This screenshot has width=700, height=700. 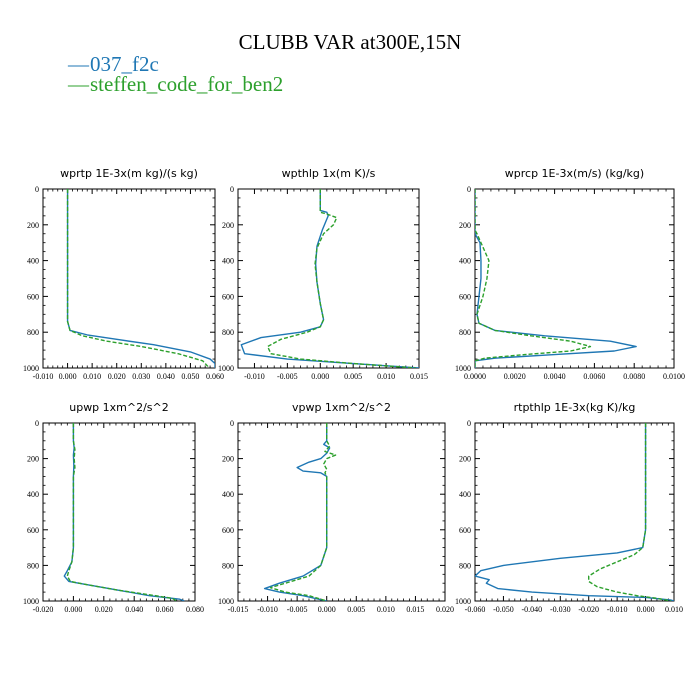 I want to click on legend-item-037-f2c: —037_f2c, so click(x=113, y=64).